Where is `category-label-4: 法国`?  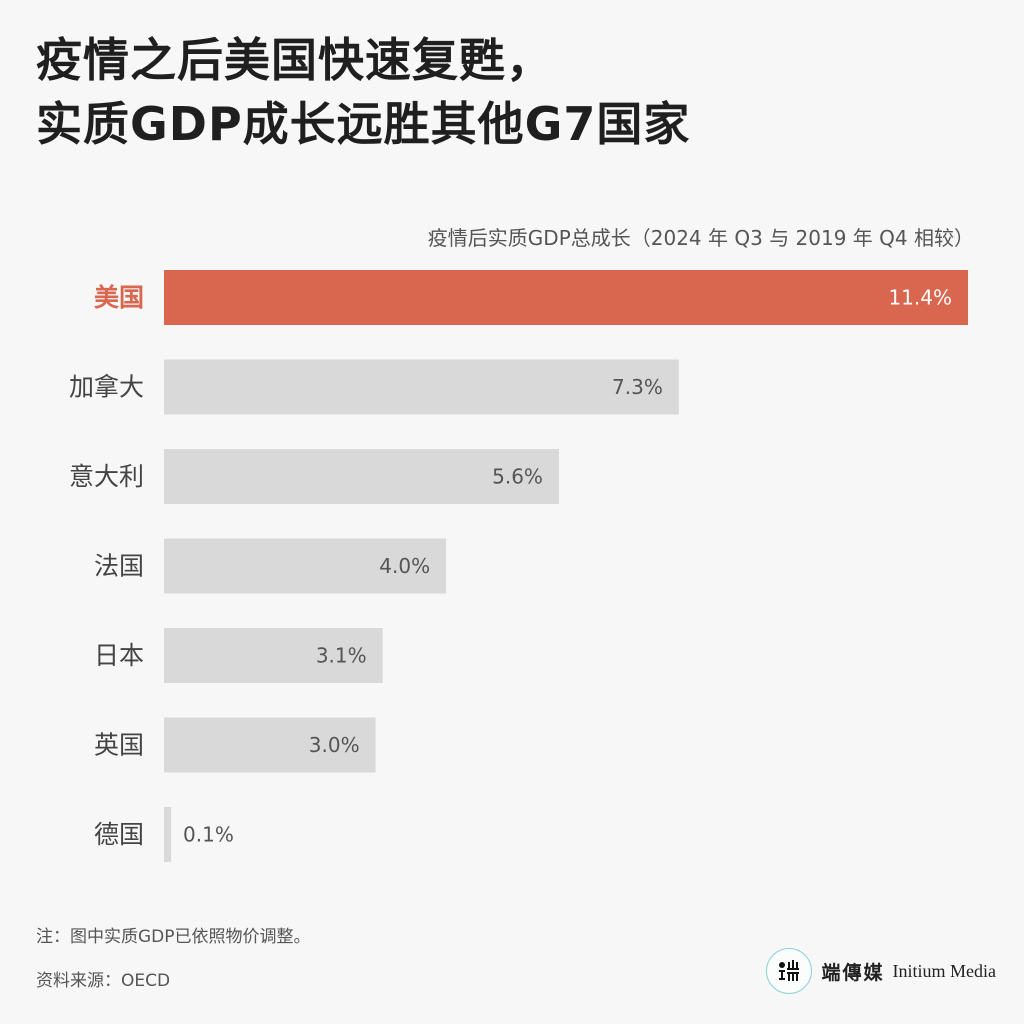 category-label-4: 法国 is located at coordinates (119, 566).